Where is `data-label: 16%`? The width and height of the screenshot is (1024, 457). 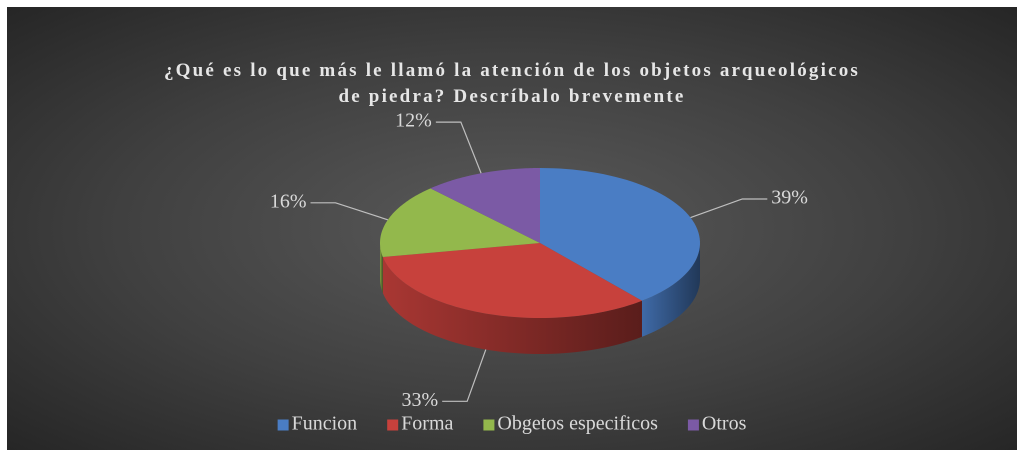
data-label: 16% is located at coordinates (288, 201).